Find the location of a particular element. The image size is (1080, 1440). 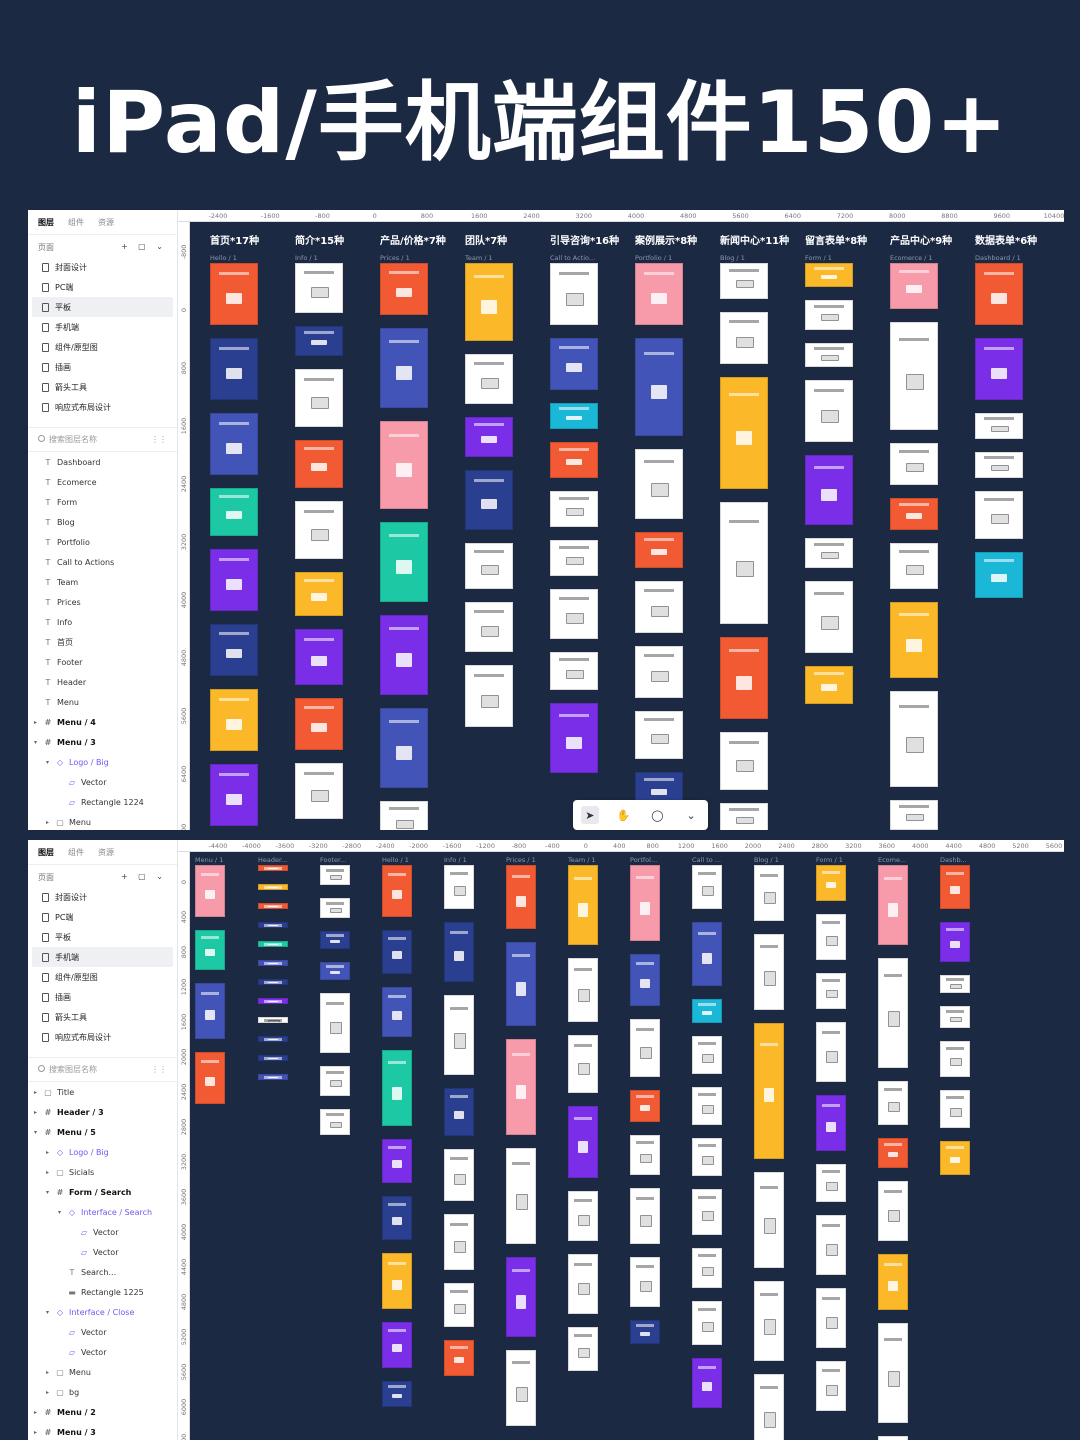

component-frame: Hello / 2 is located at coordinates (397, 891).